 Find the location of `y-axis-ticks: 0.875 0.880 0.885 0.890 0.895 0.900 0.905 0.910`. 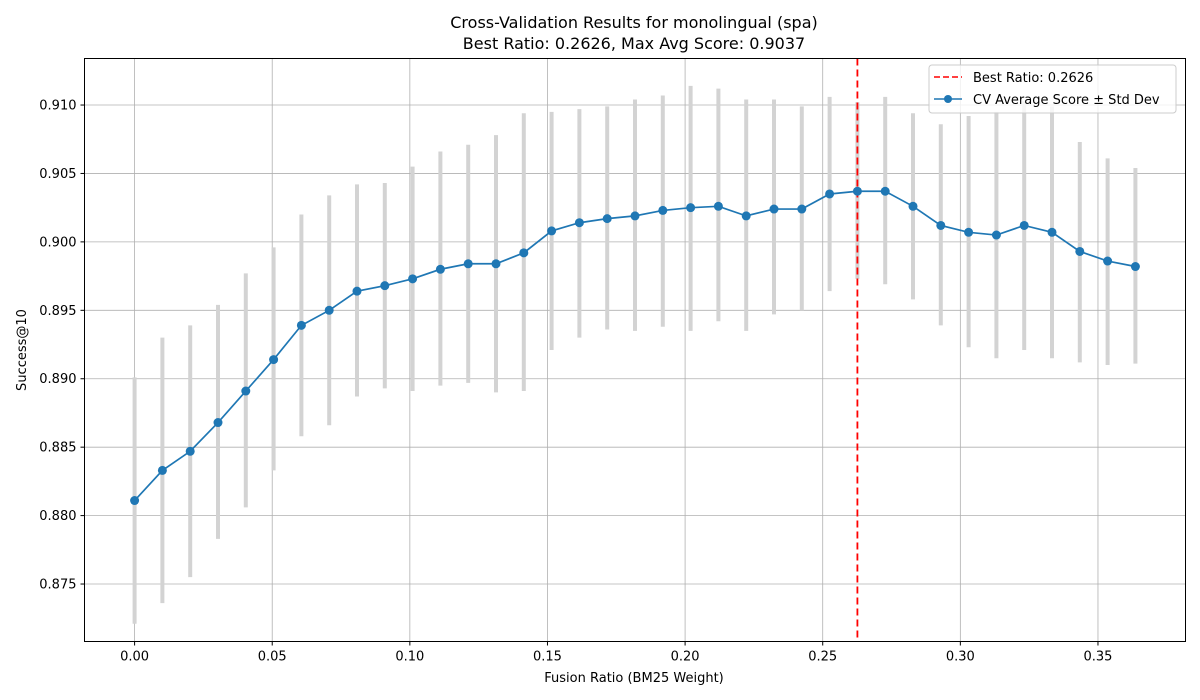

y-axis-ticks: 0.875 0.880 0.885 0.890 0.895 0.900 0.905 0.910 is located at coordinates (62, 346).